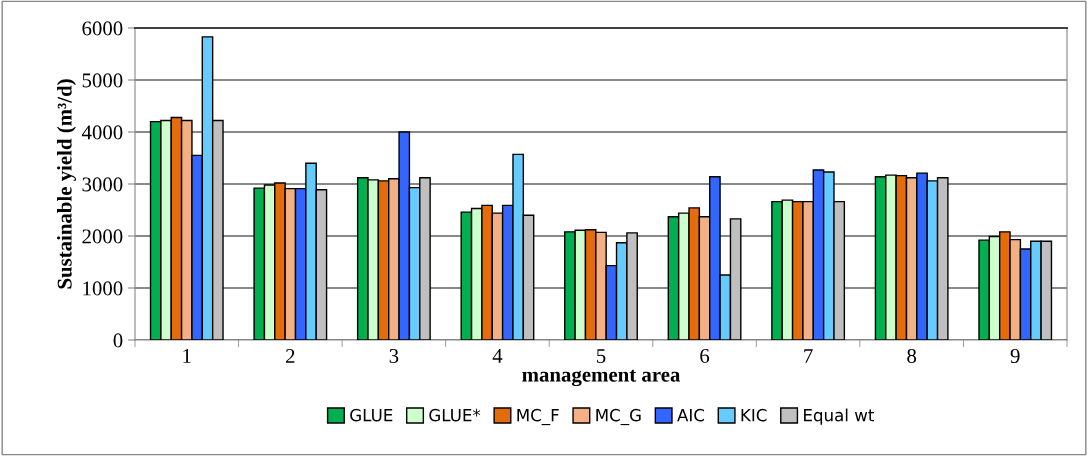  What do you see at coordinates (103, 288) in the screenshot?
I see `y-tick-label: 1000` at bounding box center [103, 288].